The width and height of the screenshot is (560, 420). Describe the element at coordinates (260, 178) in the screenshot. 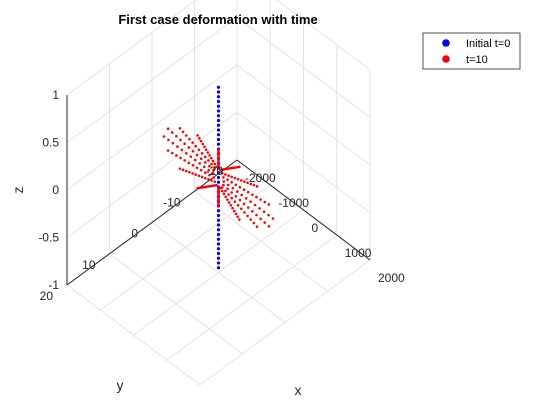

I see `x-tick-label: -2000` at that location.